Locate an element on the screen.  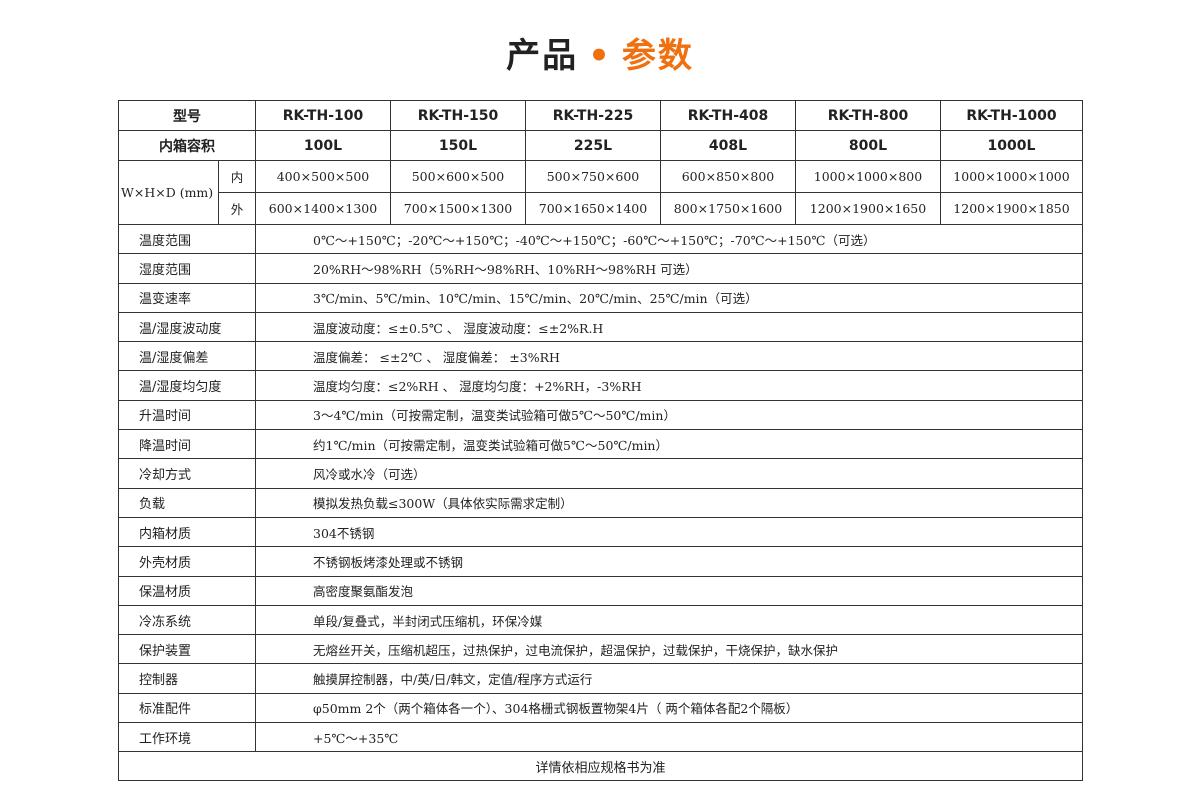
spec-label: 温/湿度均匀度 is located at coordinates (187, 385).